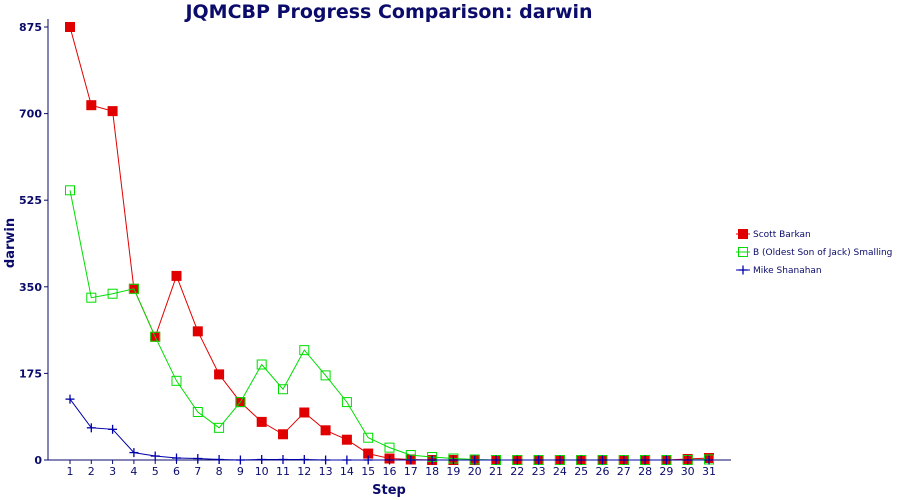 The height and width of the screenshot is (500, 900). I want to click on x-tick-label: 8, so click(219, 471).